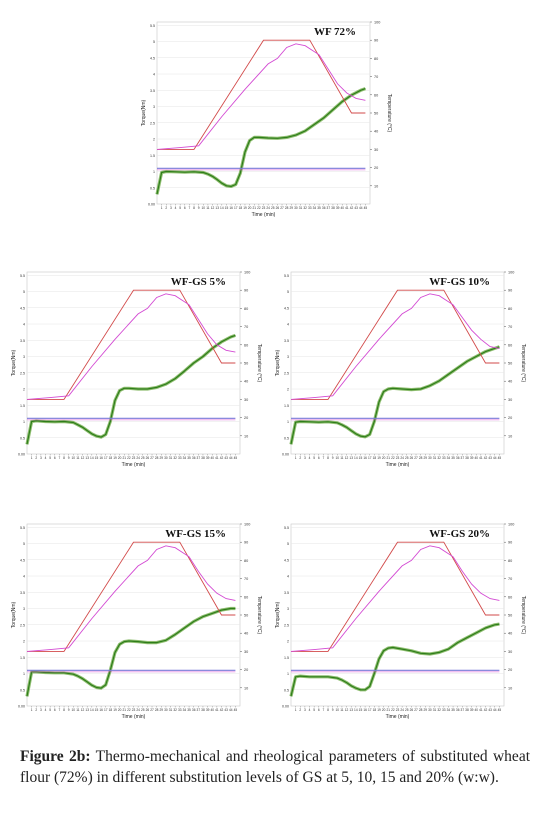  What do you see at coordinates (481, 710) in the screenshot?
I see `x-tick-label: 41` at bounding box center [481, 710].